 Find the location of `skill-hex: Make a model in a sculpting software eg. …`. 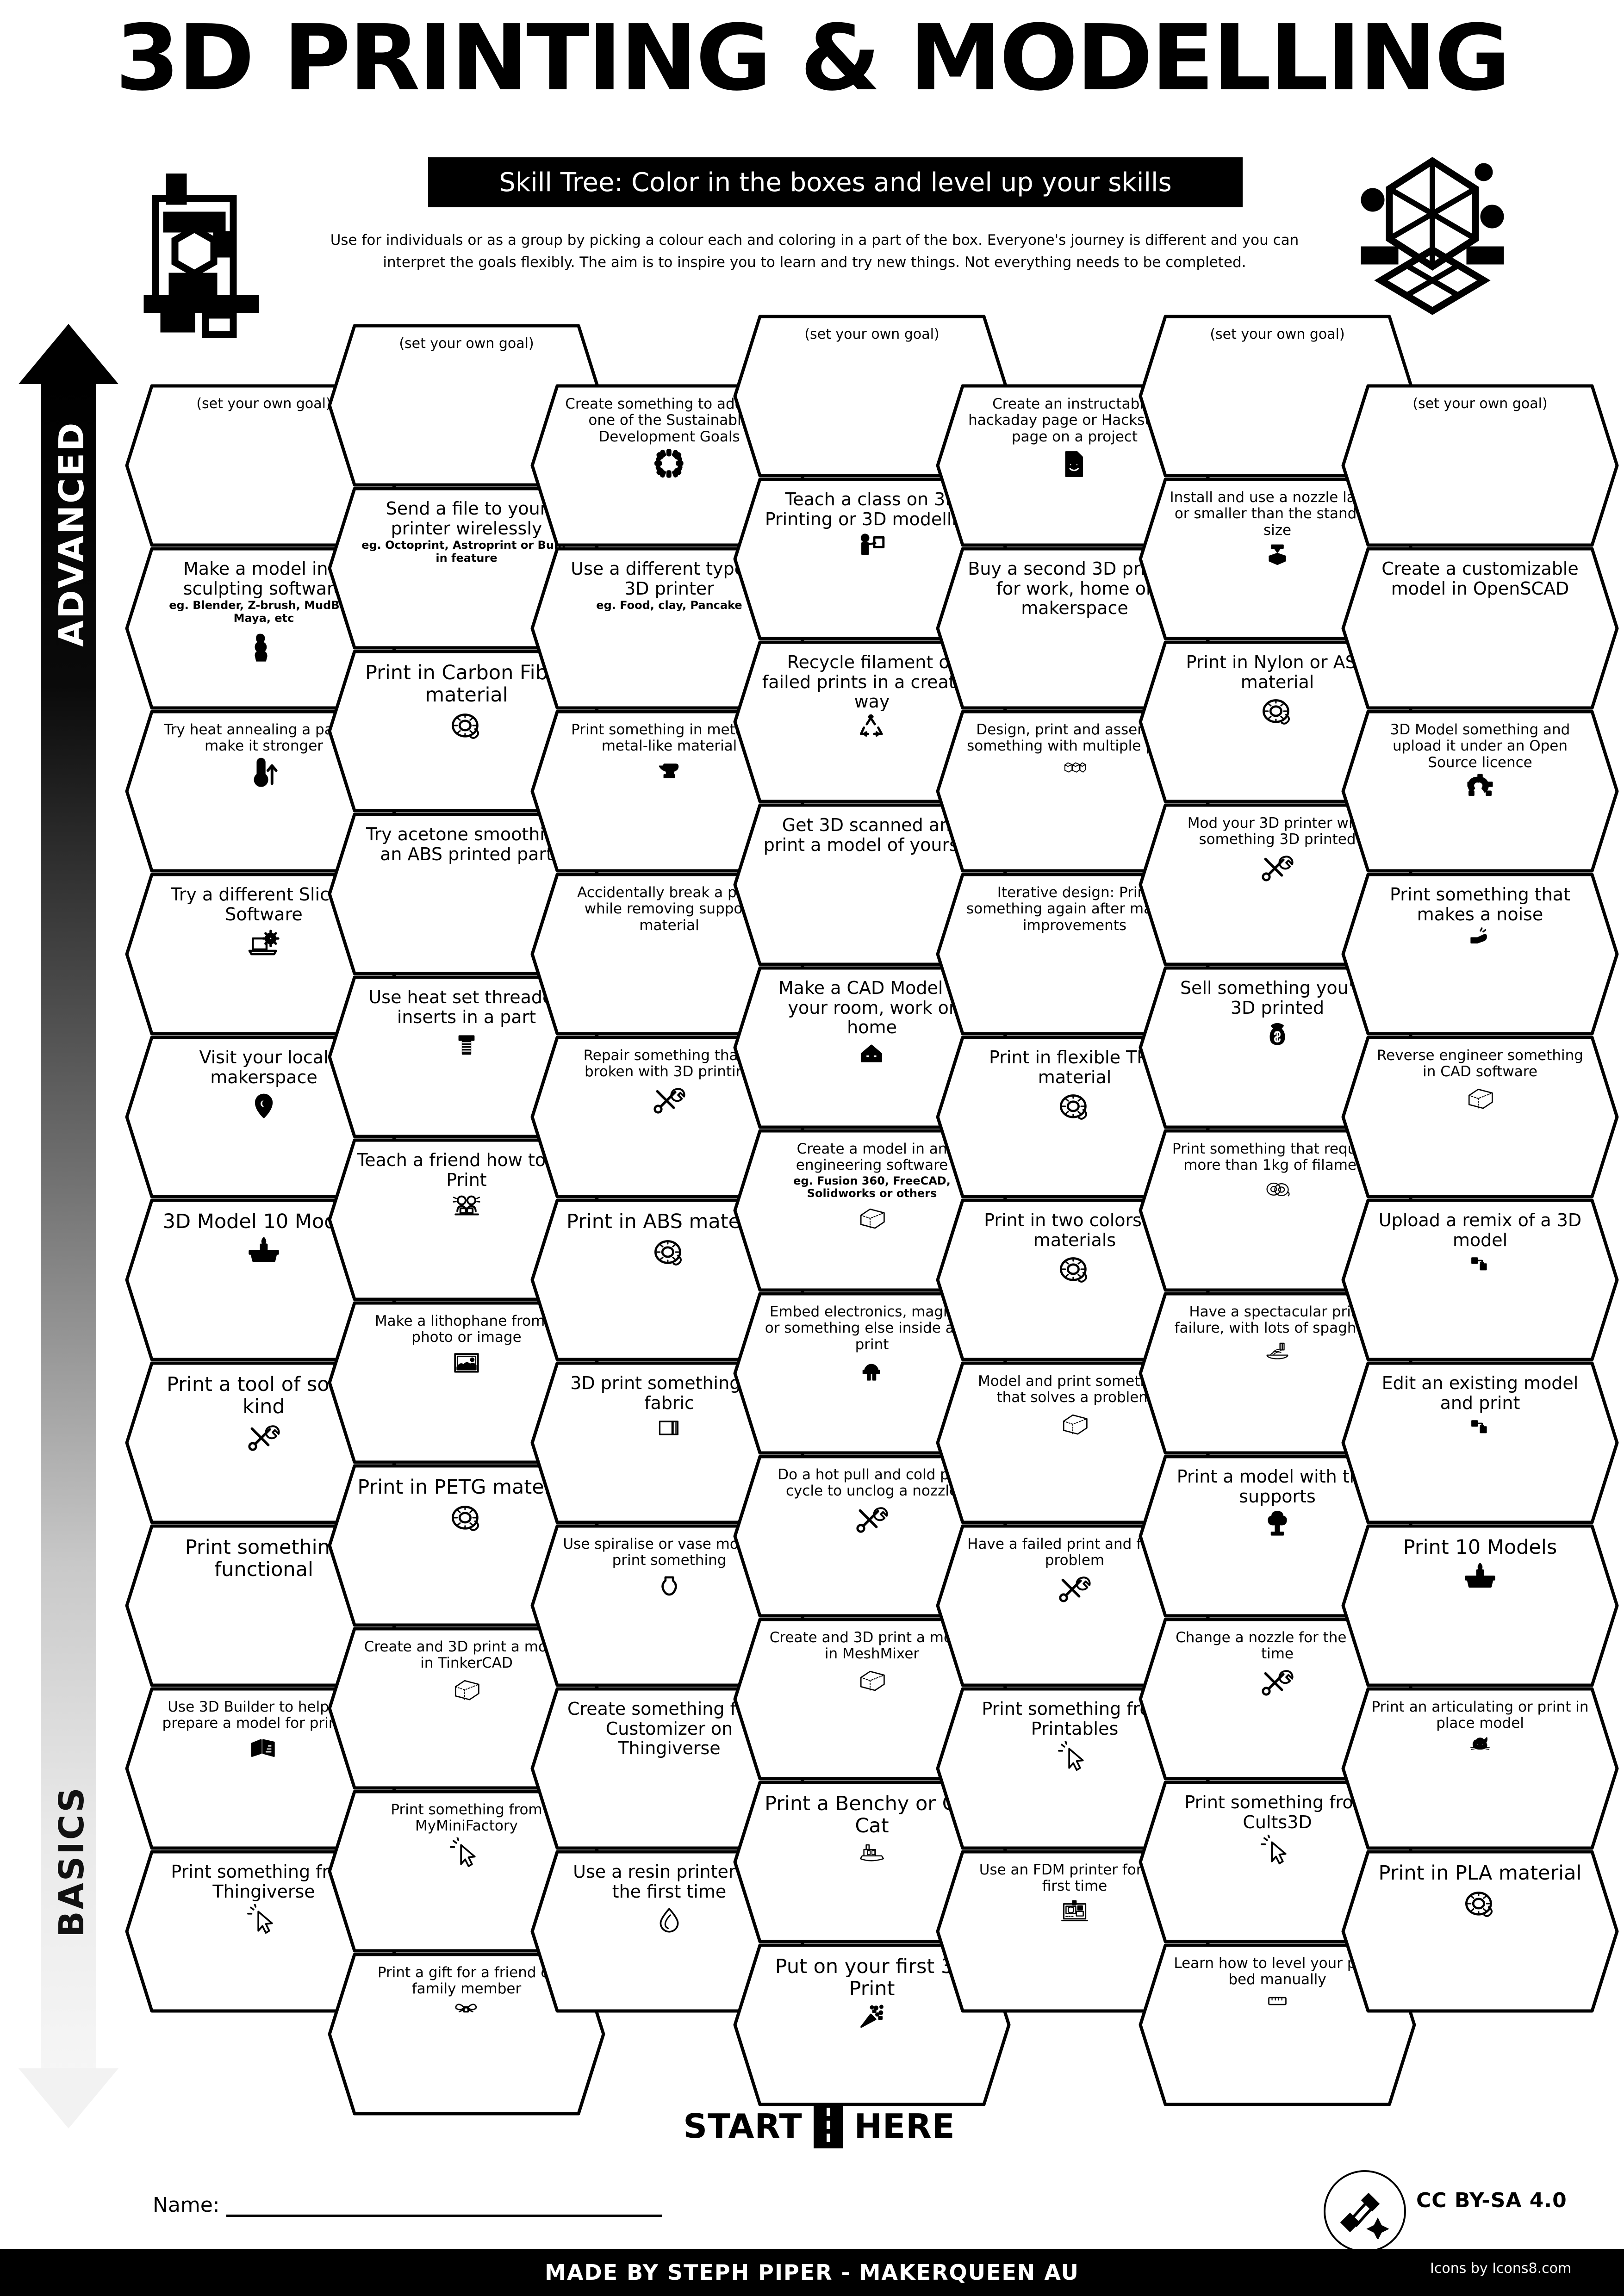

skill-hex: Make a model in a sculpting software eg. … is located at coordinates (264, 628).